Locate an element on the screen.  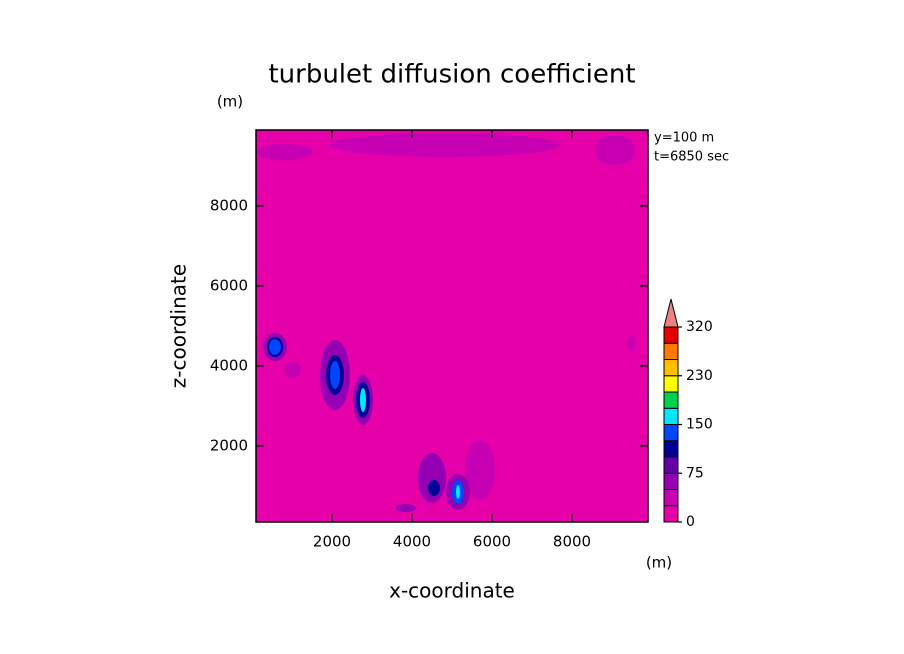
y-unit: (m) is located at coordinates (230, 102).